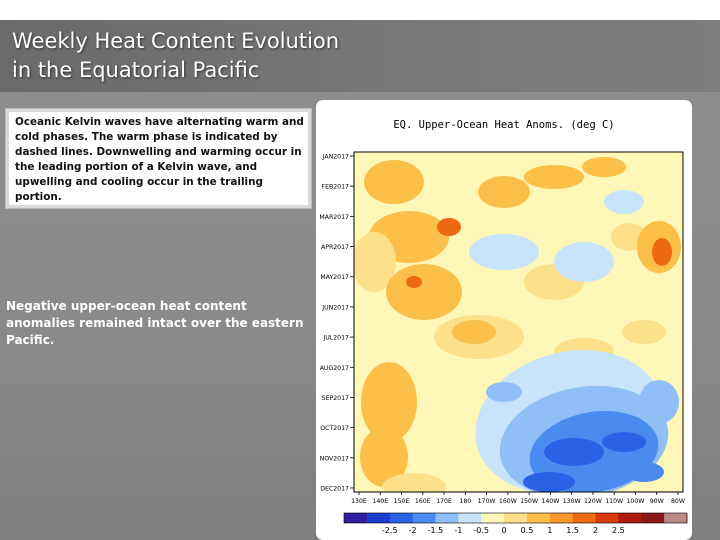  What do you see at coordinates (529, 501) in the screenshot?
I see `x-tick-label: 150W` at bounding box center [529, 501].